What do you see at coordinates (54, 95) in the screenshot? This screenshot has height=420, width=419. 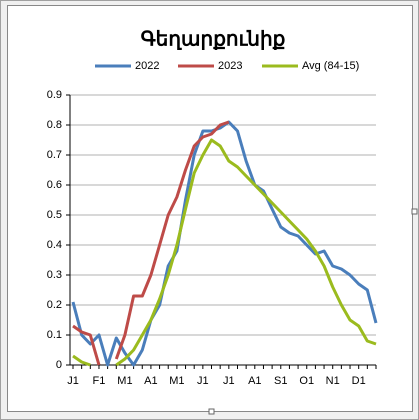 I see `y-tick-label: 0.9` at bounding box center [54, 95].